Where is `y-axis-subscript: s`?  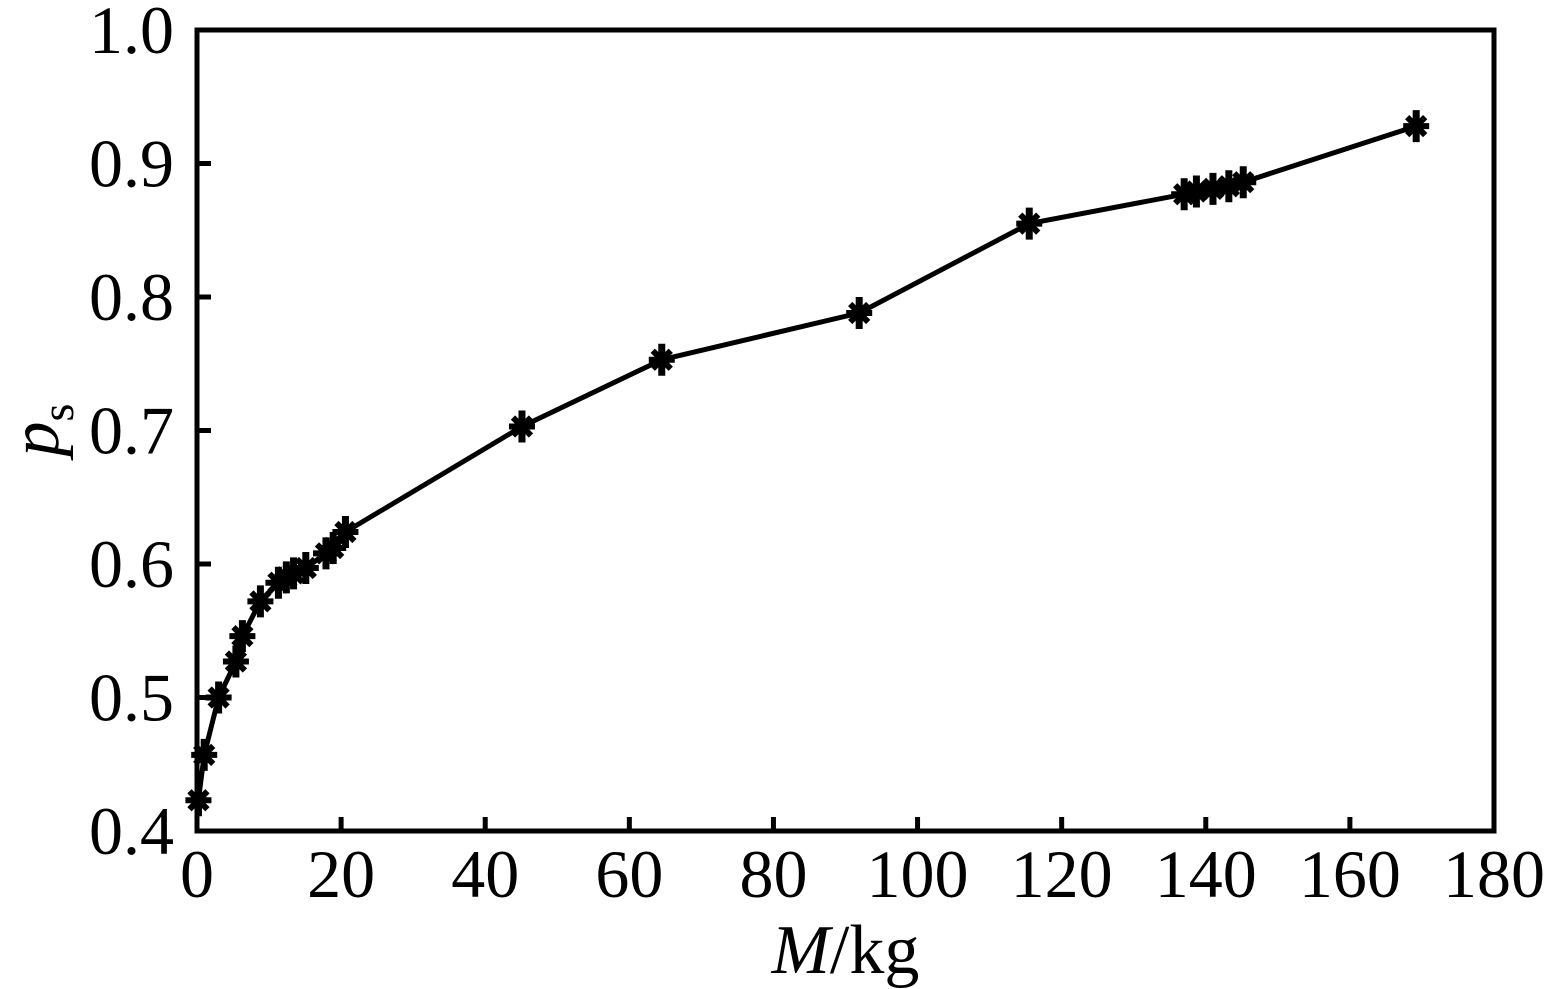 y-axis-subscript: s is located at coordinates (57, 412).